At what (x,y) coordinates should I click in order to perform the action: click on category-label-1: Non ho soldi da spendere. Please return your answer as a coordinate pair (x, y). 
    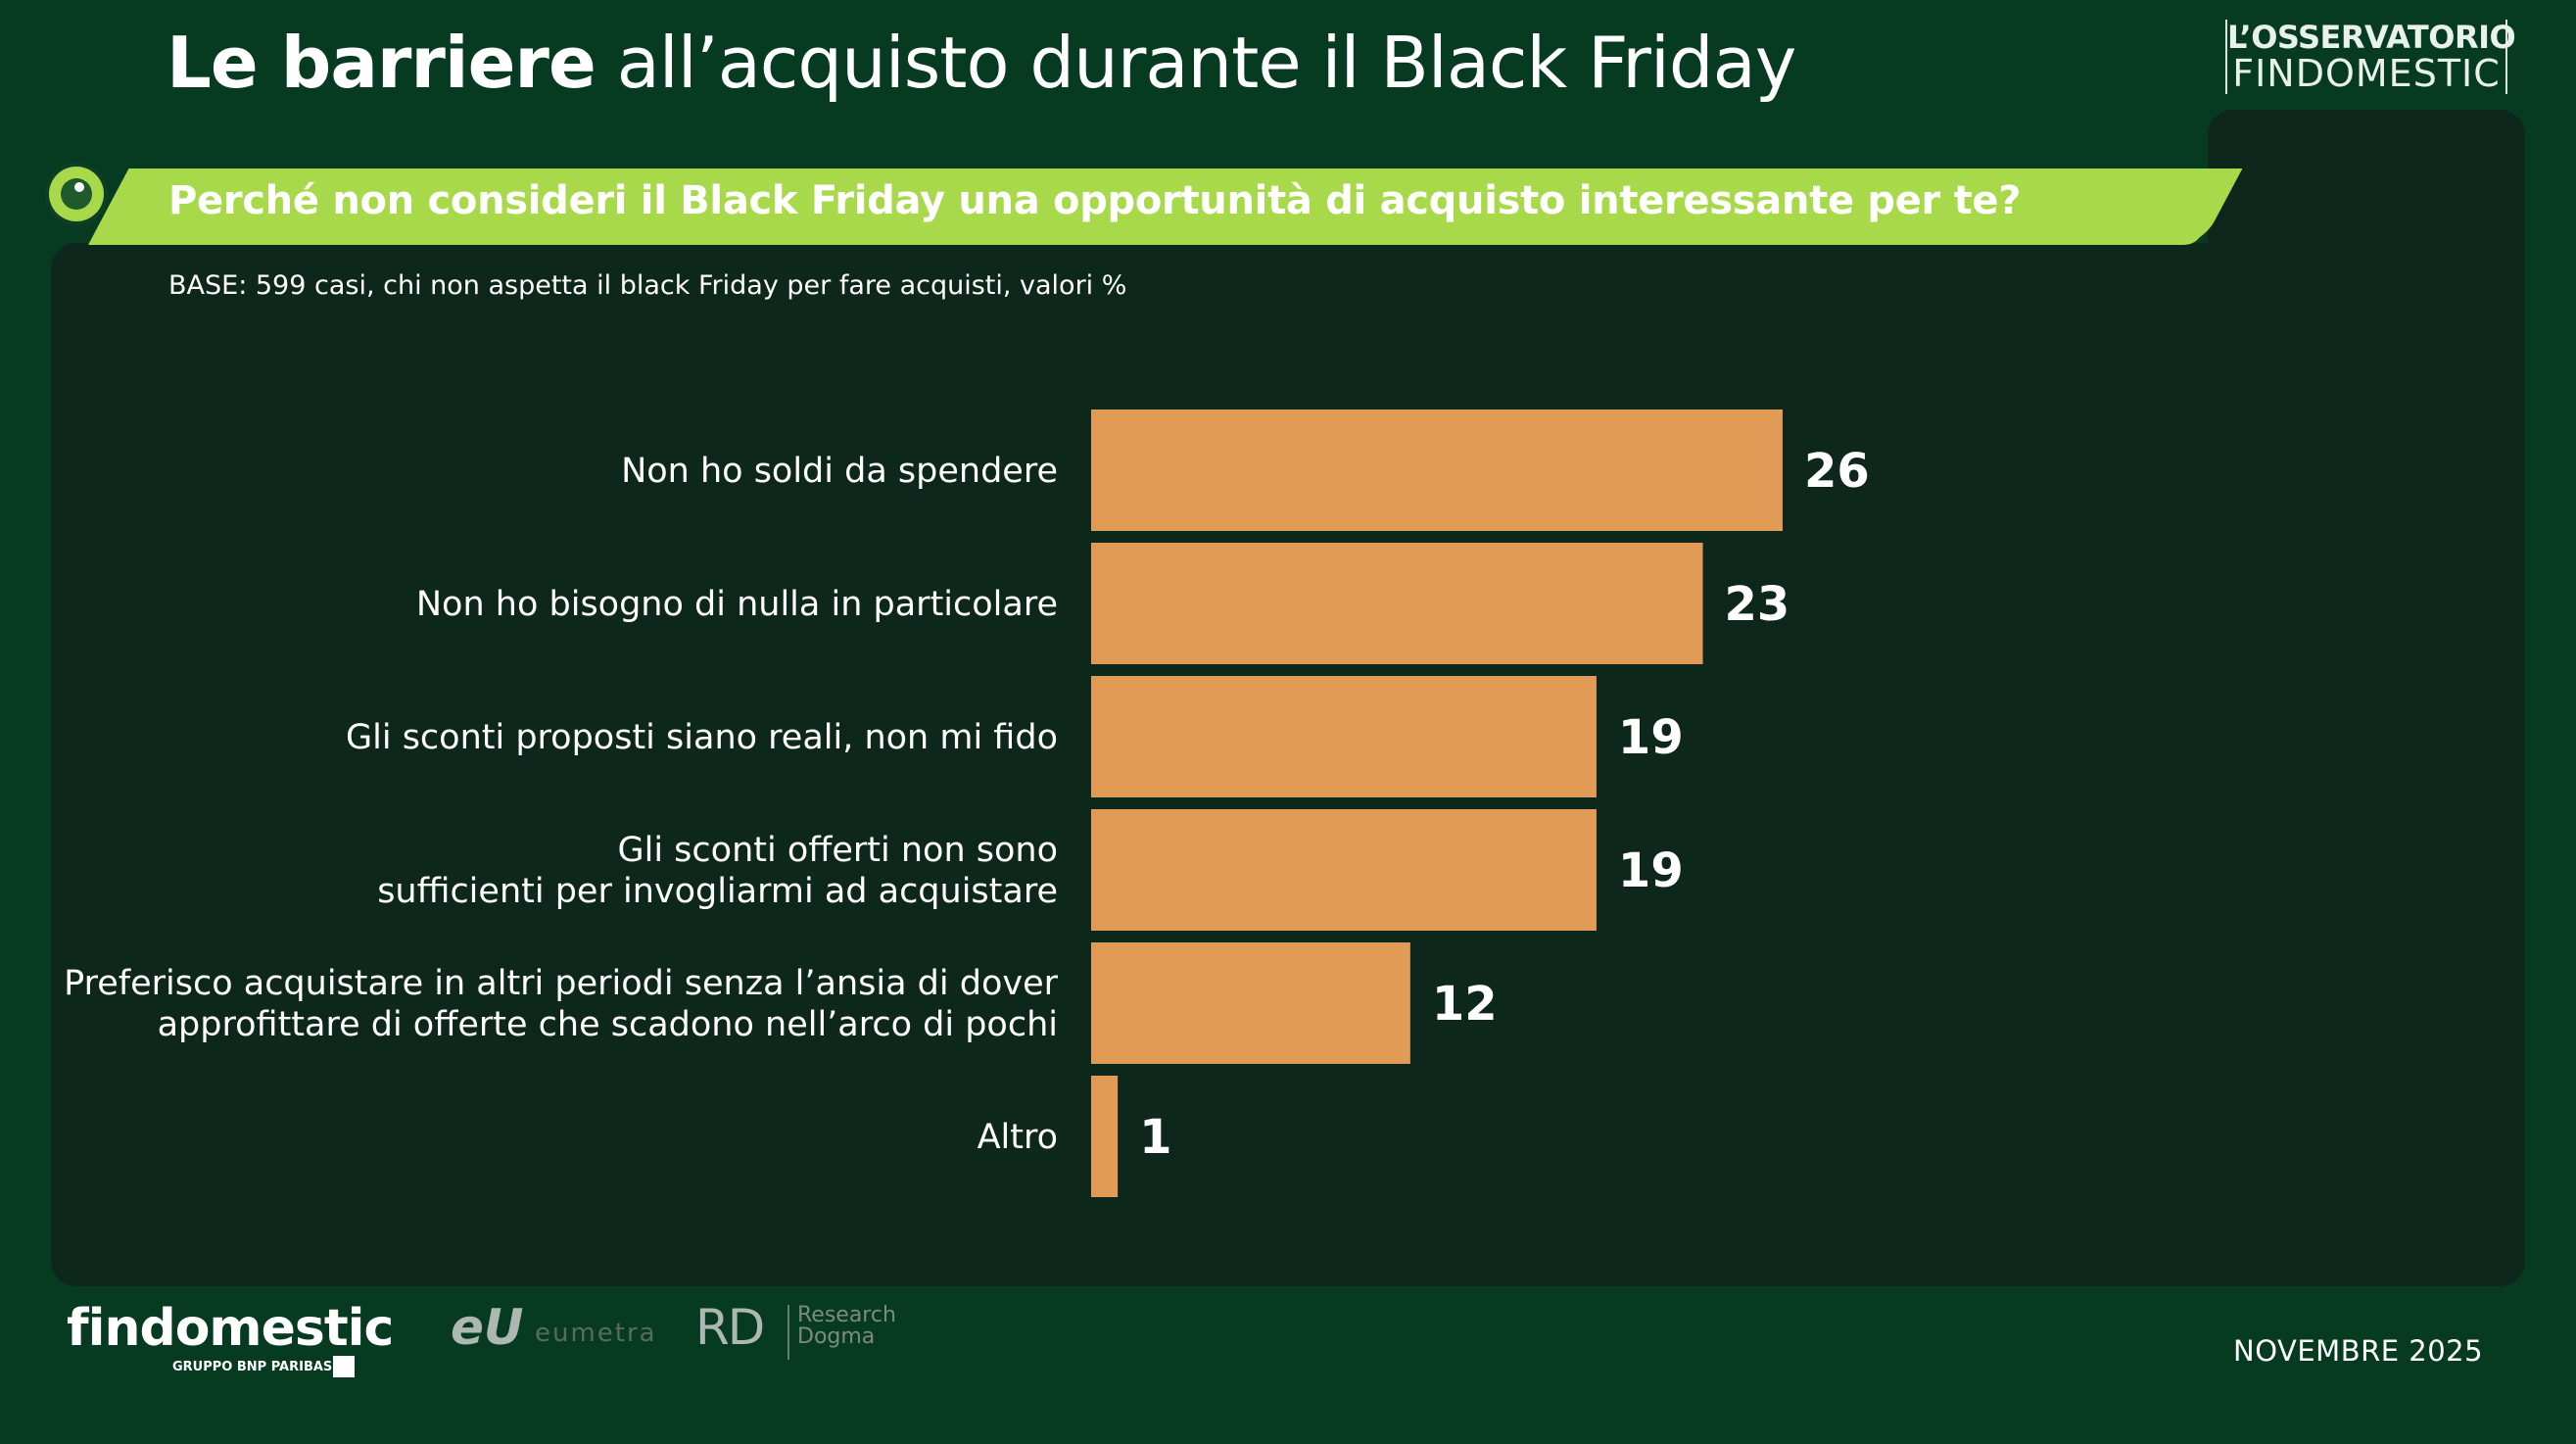
    Looking at the image, I should click on (839, 471).